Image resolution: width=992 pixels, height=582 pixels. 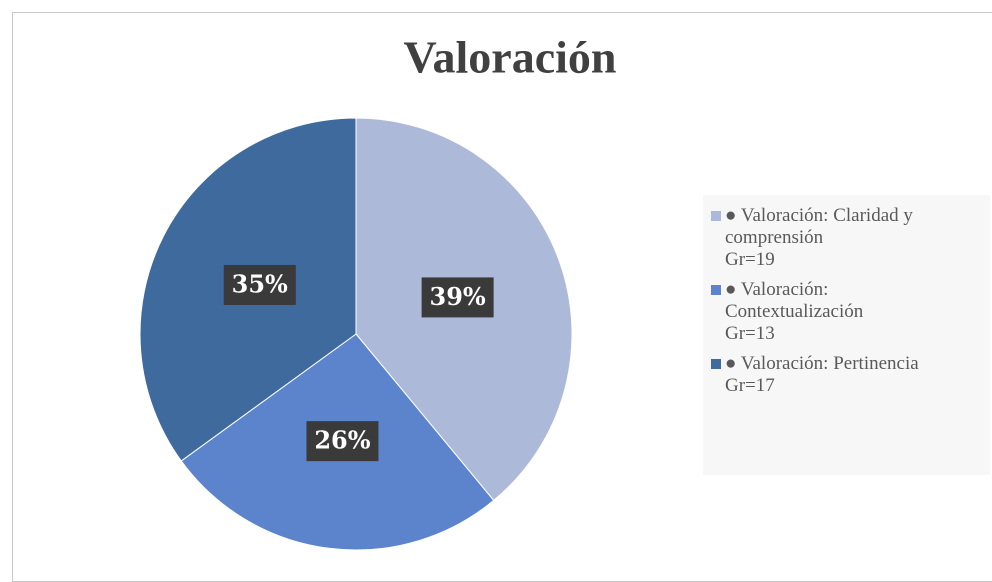 I want to click on legend-label: ● Valoración: Pertinencia Gr=17, so click(x=822, y=374).